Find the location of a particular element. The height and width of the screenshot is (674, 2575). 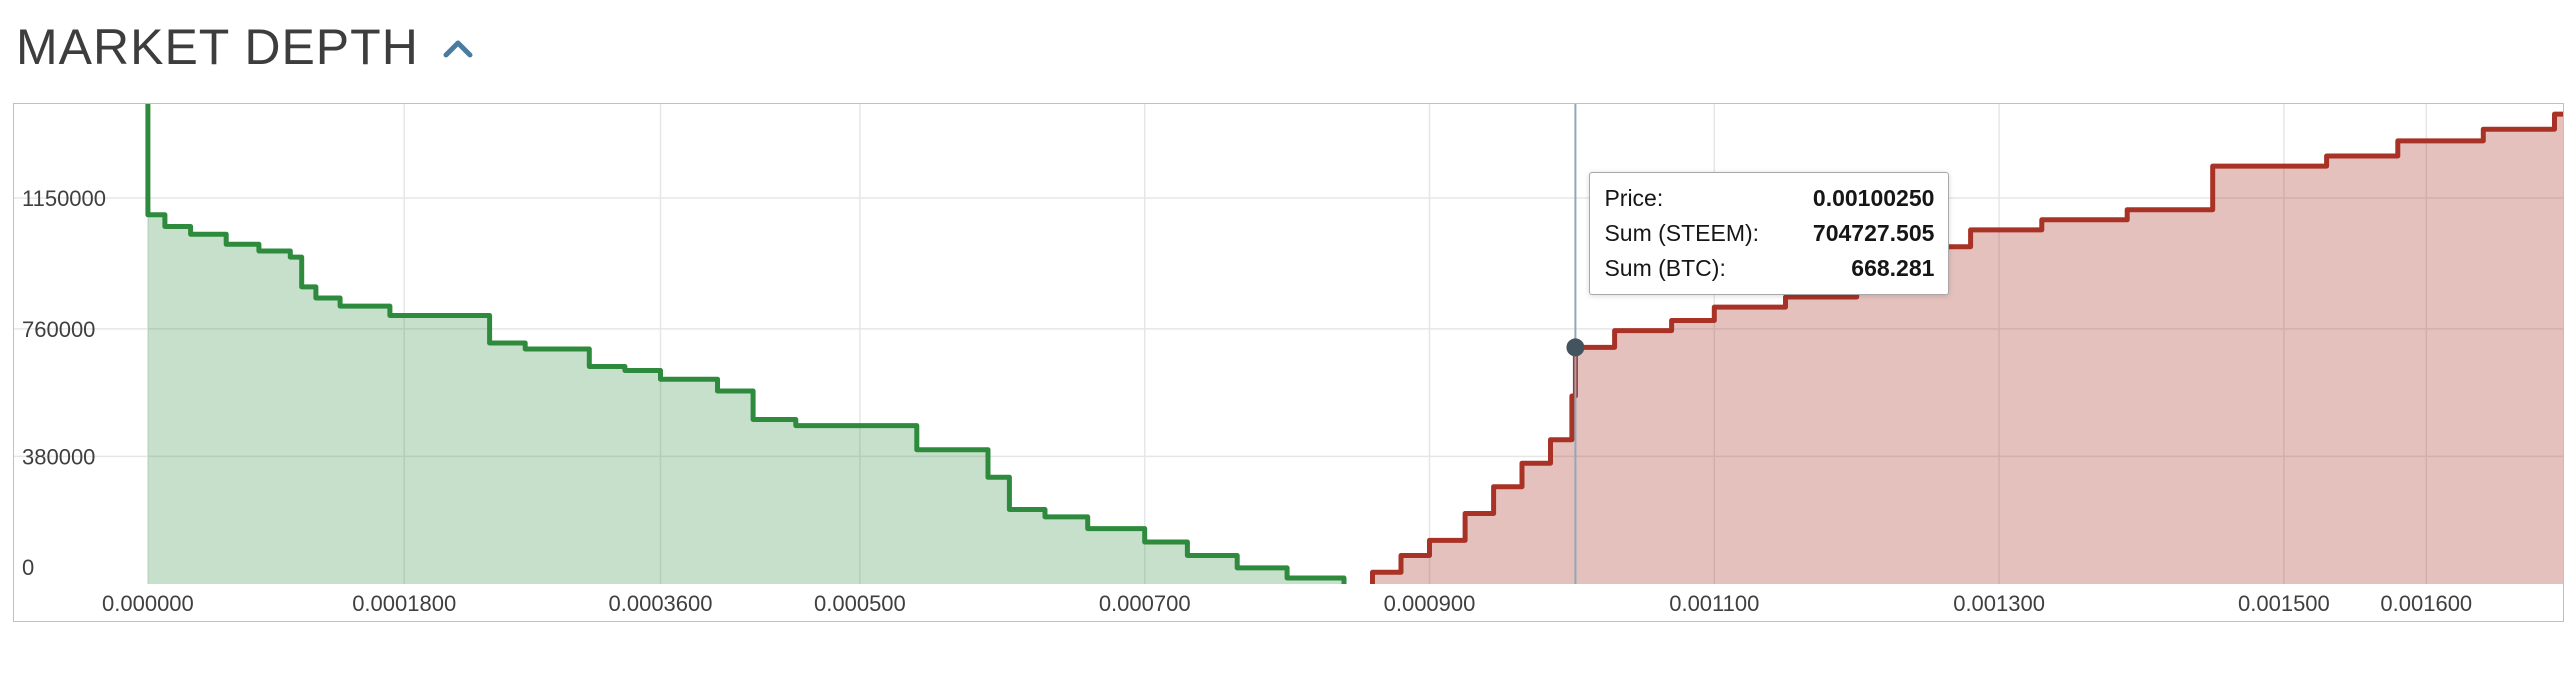

chevron-up-icon is located at coordinates (458, 49).